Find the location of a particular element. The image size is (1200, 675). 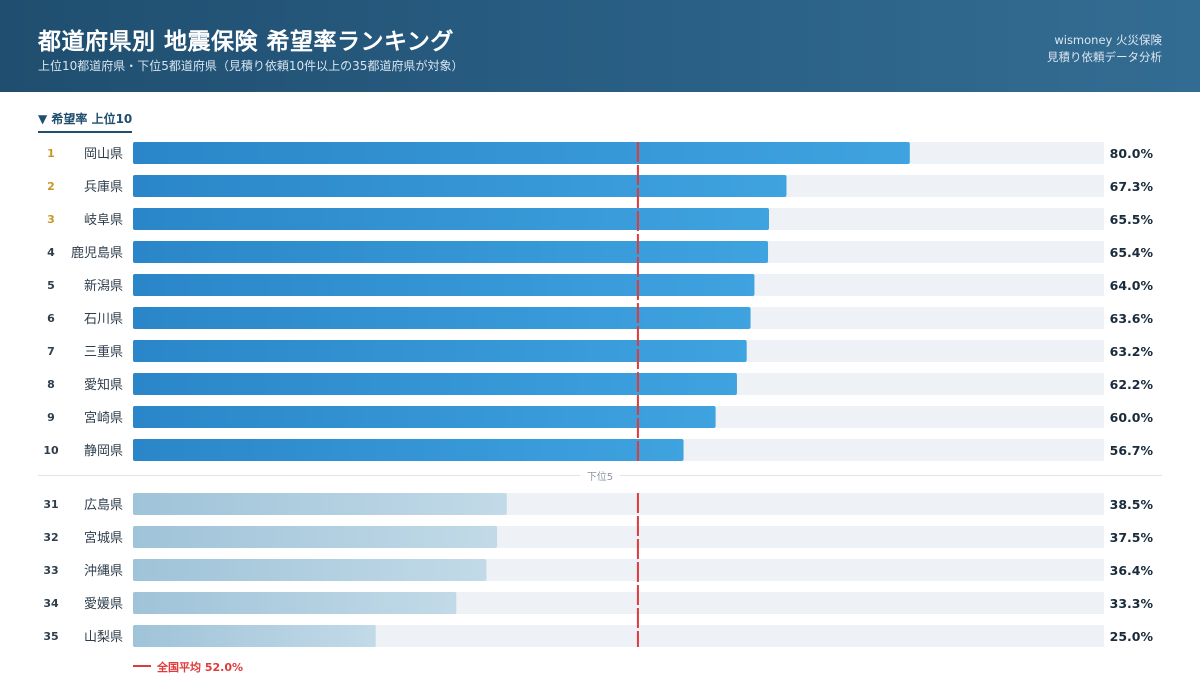

prefecture-label: 山梨県 is located at coordinates (103, 637).